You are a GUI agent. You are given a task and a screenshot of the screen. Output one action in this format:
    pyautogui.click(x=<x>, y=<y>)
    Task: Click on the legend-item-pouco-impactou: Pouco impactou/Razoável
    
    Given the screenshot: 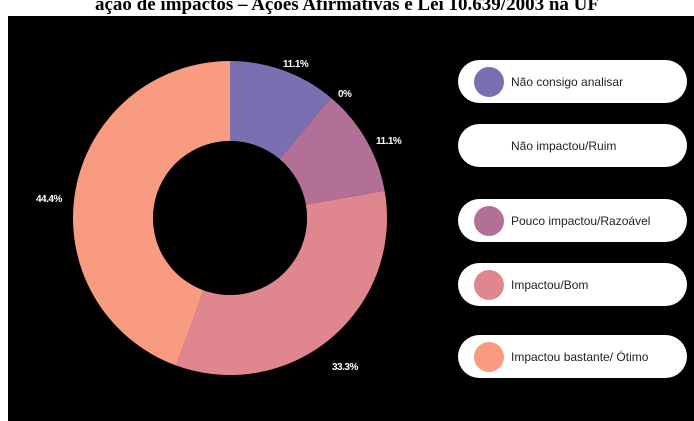 What is the action you would take?
    pyautogui.click(x=572, y=220)
    